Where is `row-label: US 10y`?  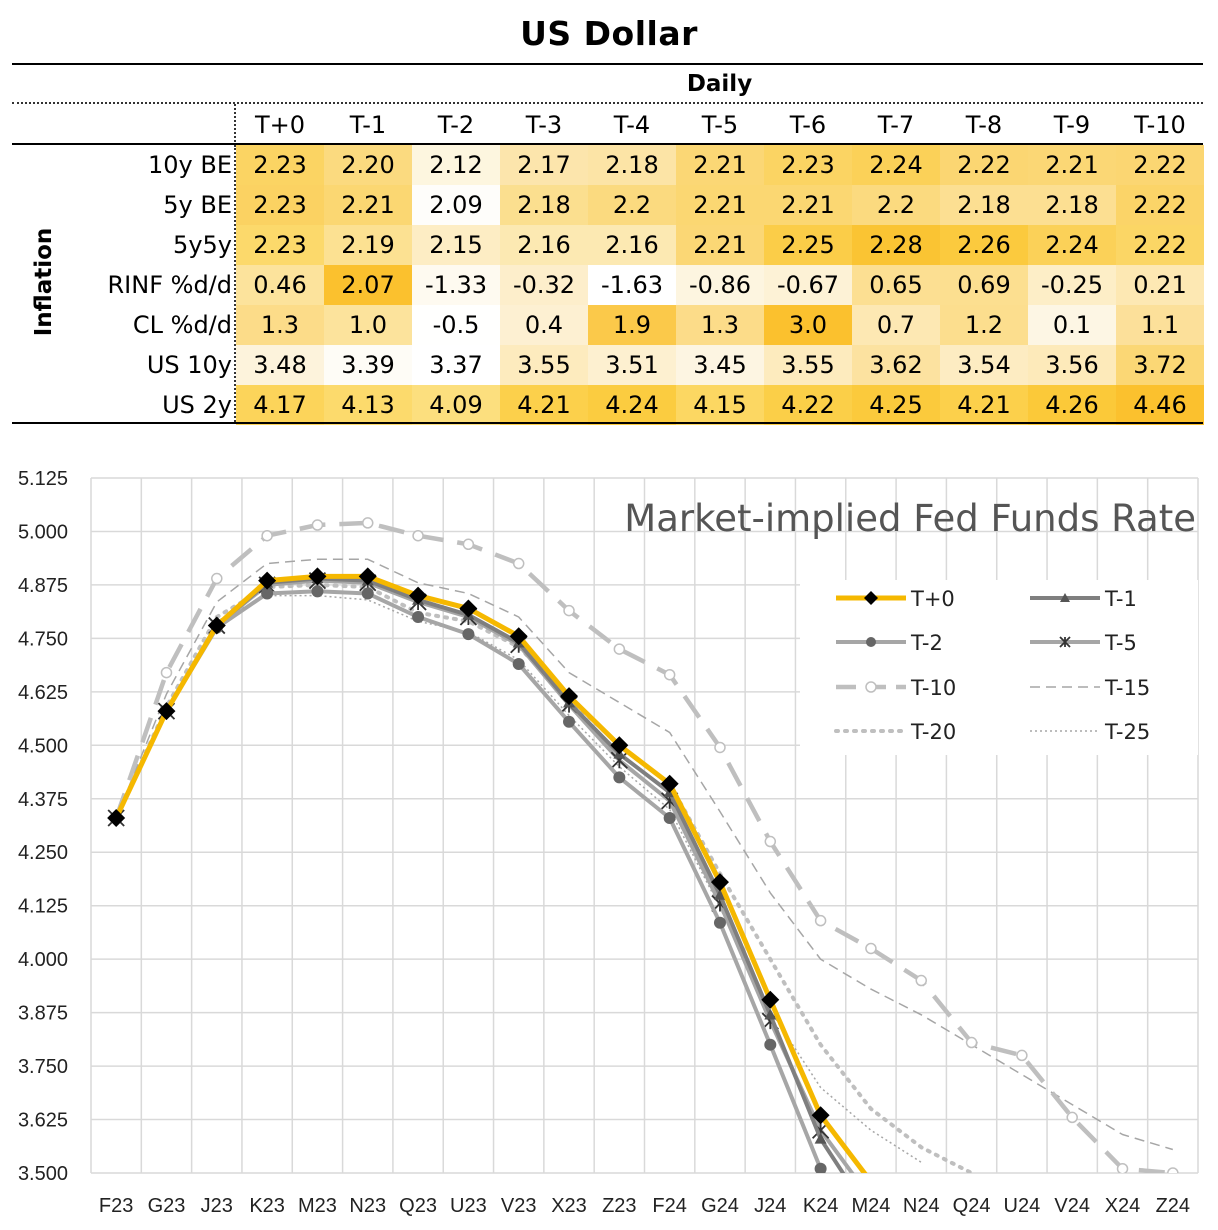 row-label: US 10y is located at coordinates (189, 365).